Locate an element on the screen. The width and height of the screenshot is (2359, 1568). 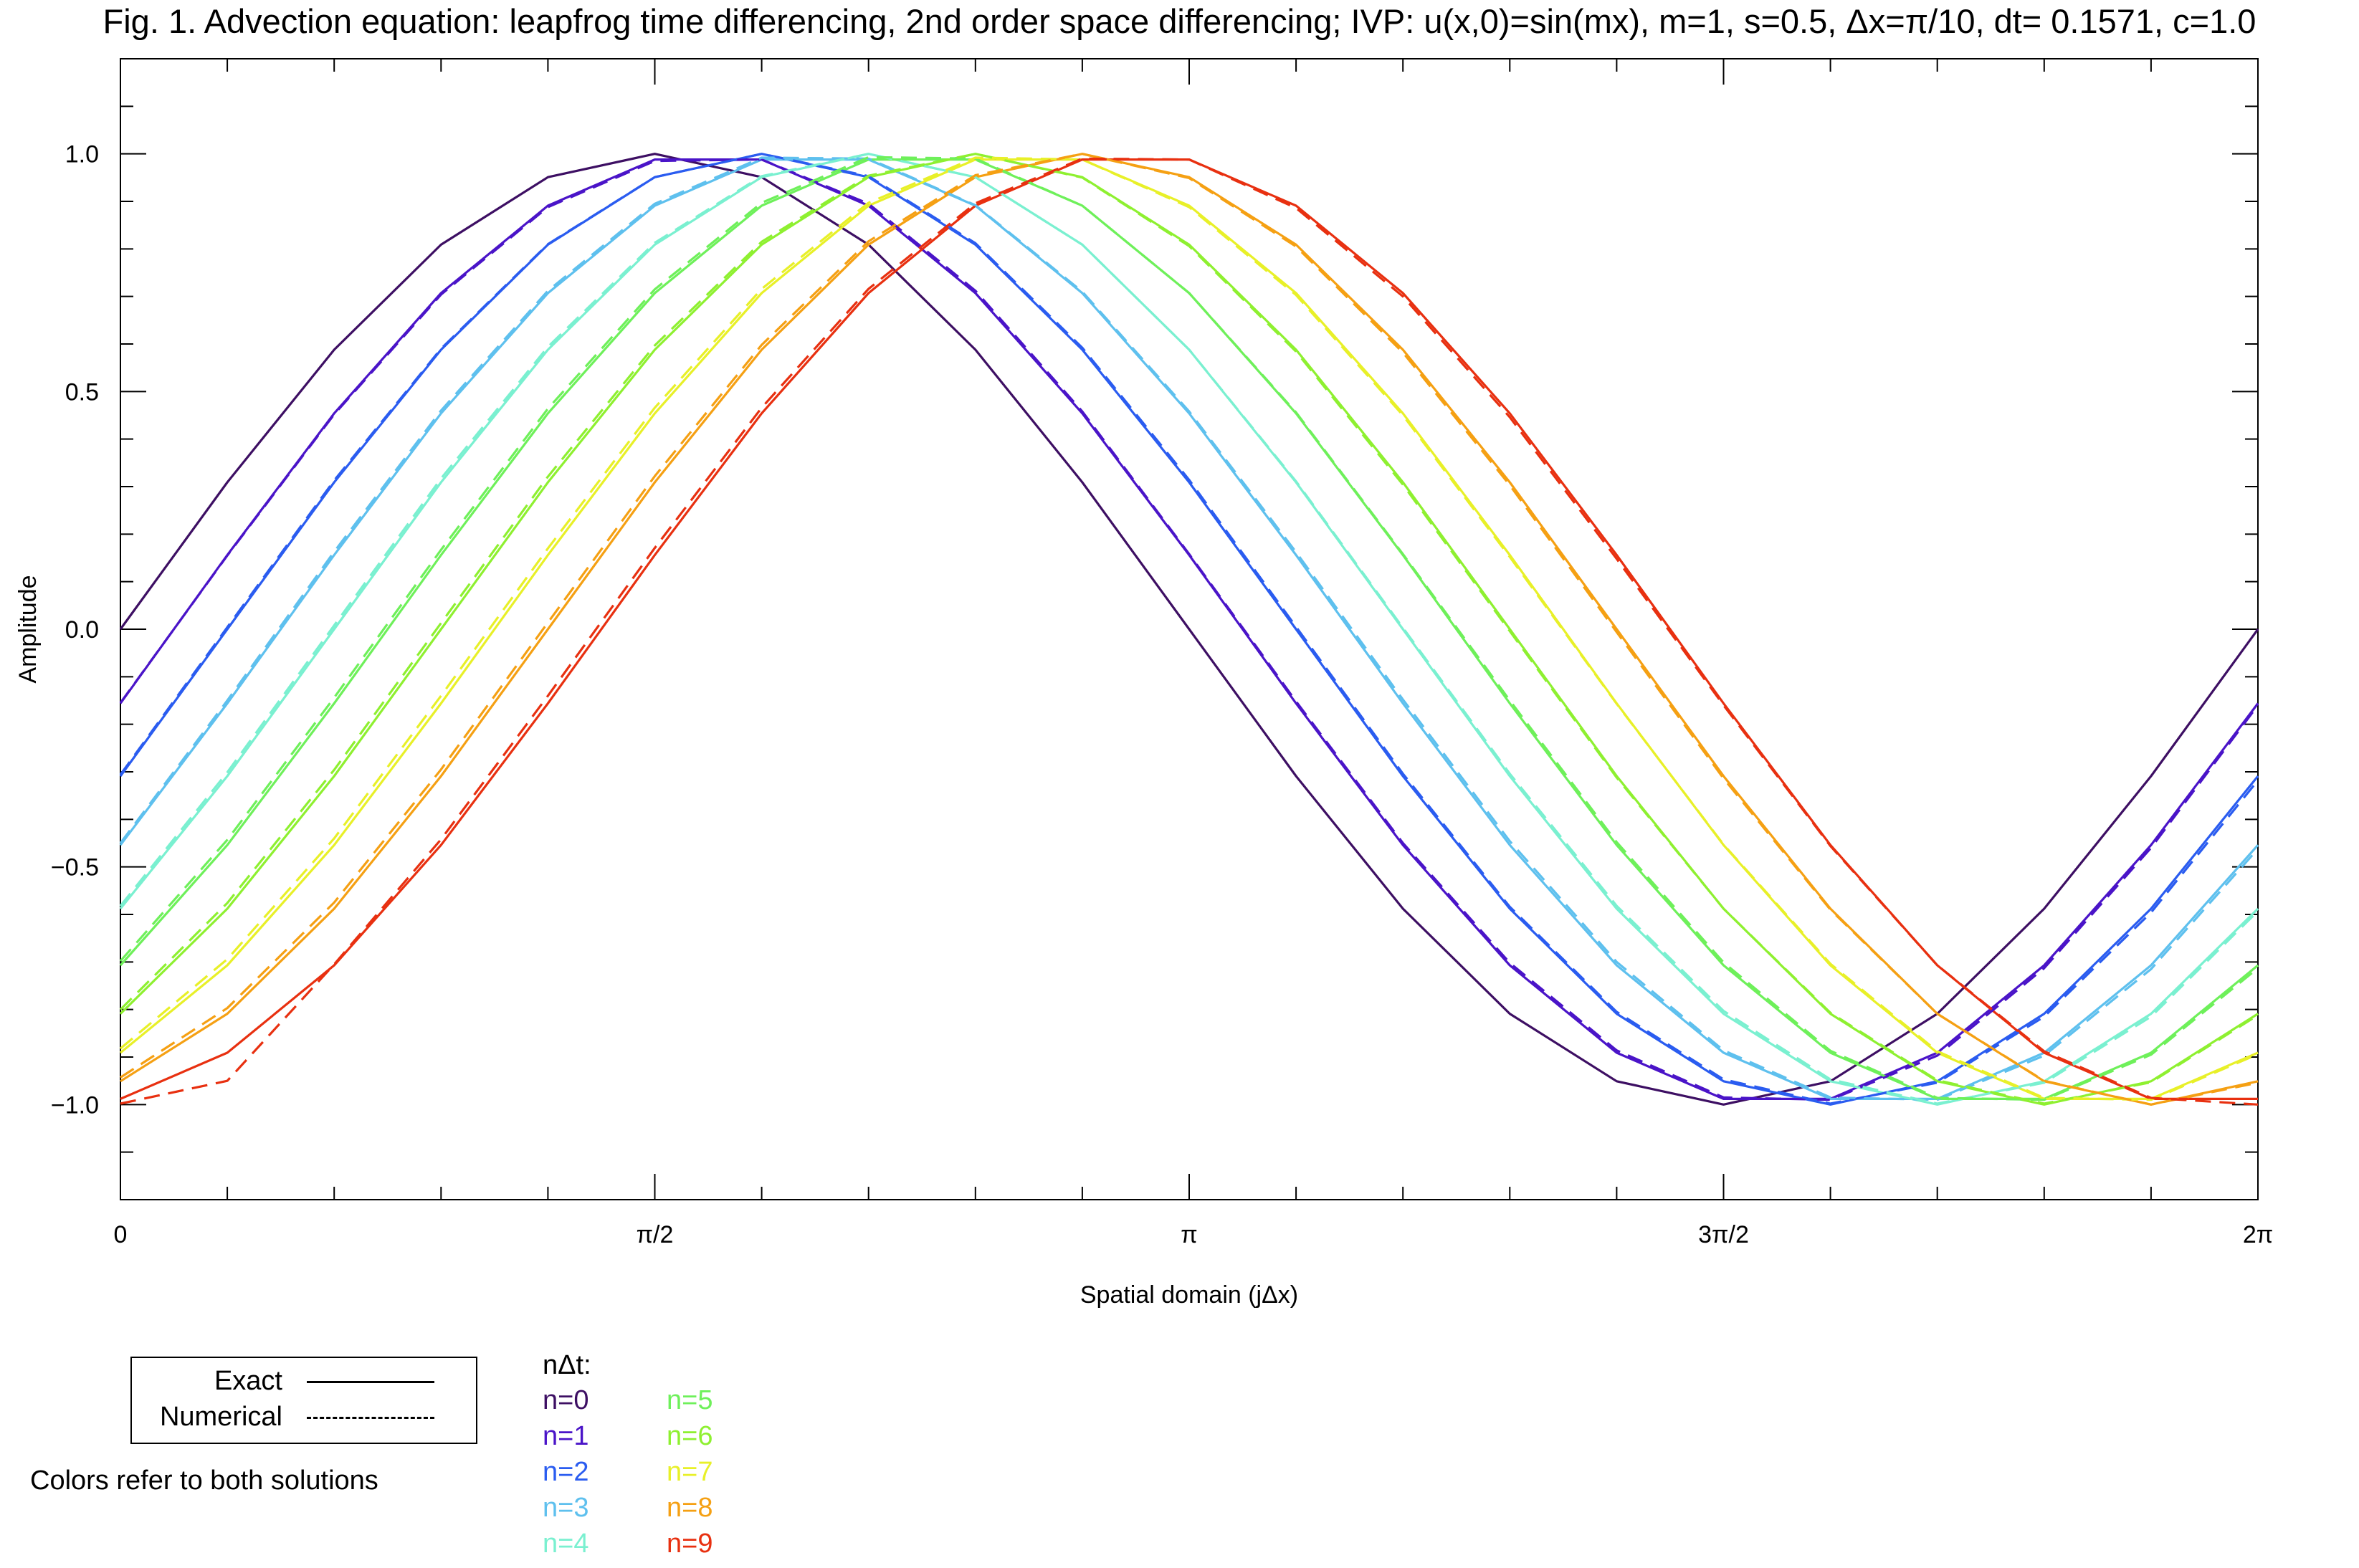
legend-solid-line-swatch is located at coordinates (371, 1382).